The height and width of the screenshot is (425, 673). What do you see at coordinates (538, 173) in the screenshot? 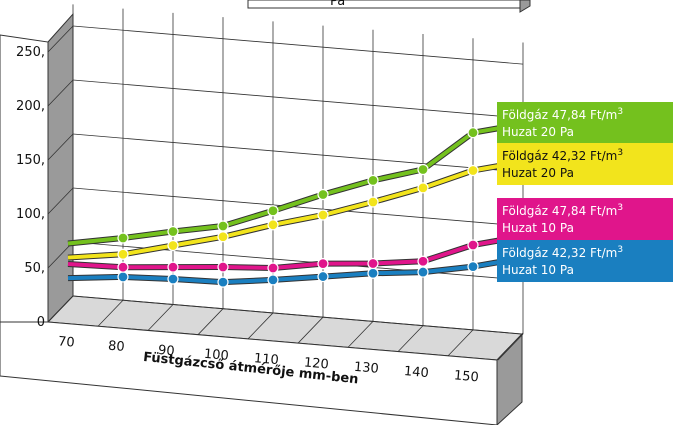
I see `legend-line2: Huzat 20 Pa` at bounding box center [538, 173].